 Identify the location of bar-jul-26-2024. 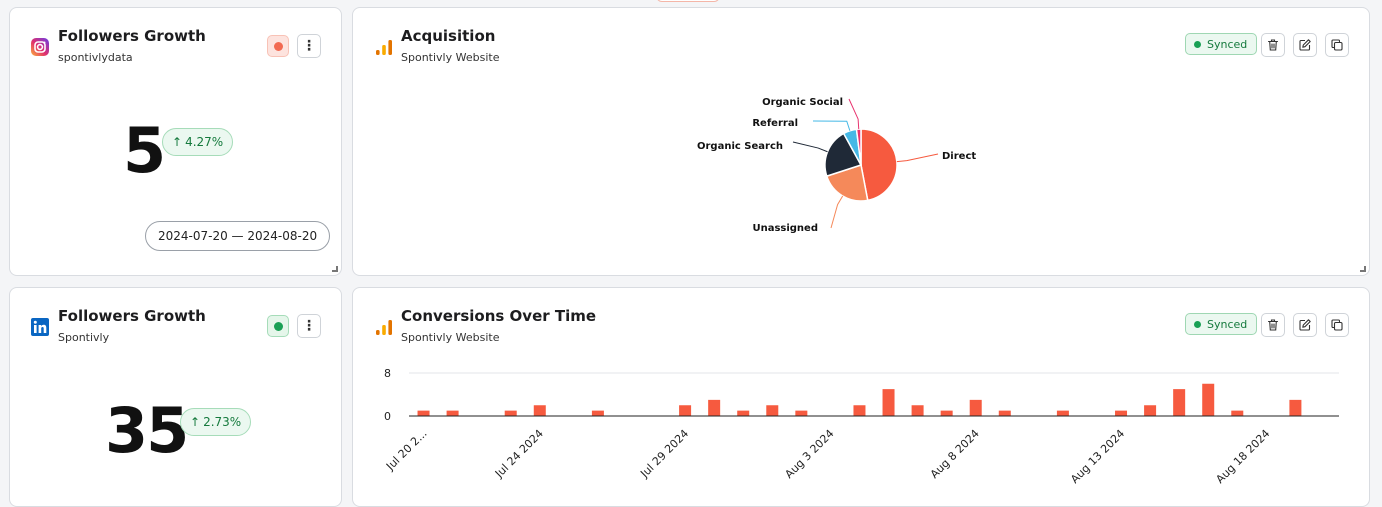
(597, 413).